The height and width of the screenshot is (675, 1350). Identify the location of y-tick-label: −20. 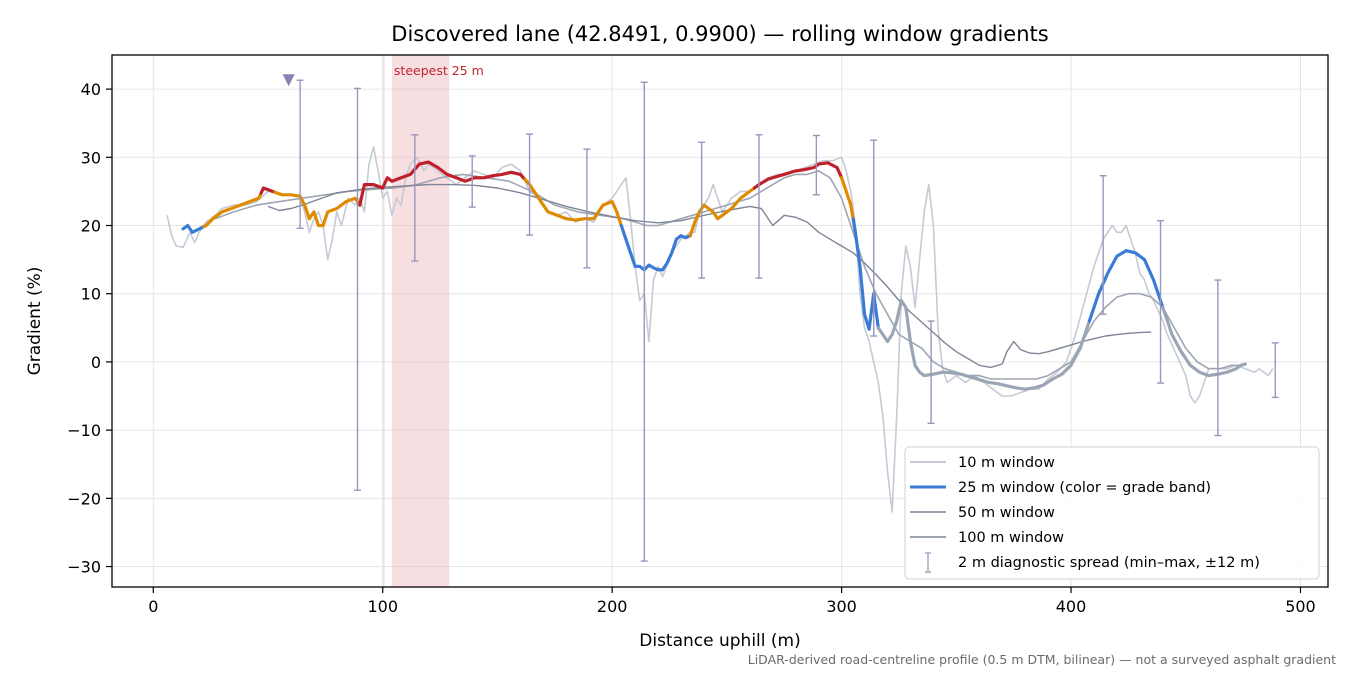
(84, 498).